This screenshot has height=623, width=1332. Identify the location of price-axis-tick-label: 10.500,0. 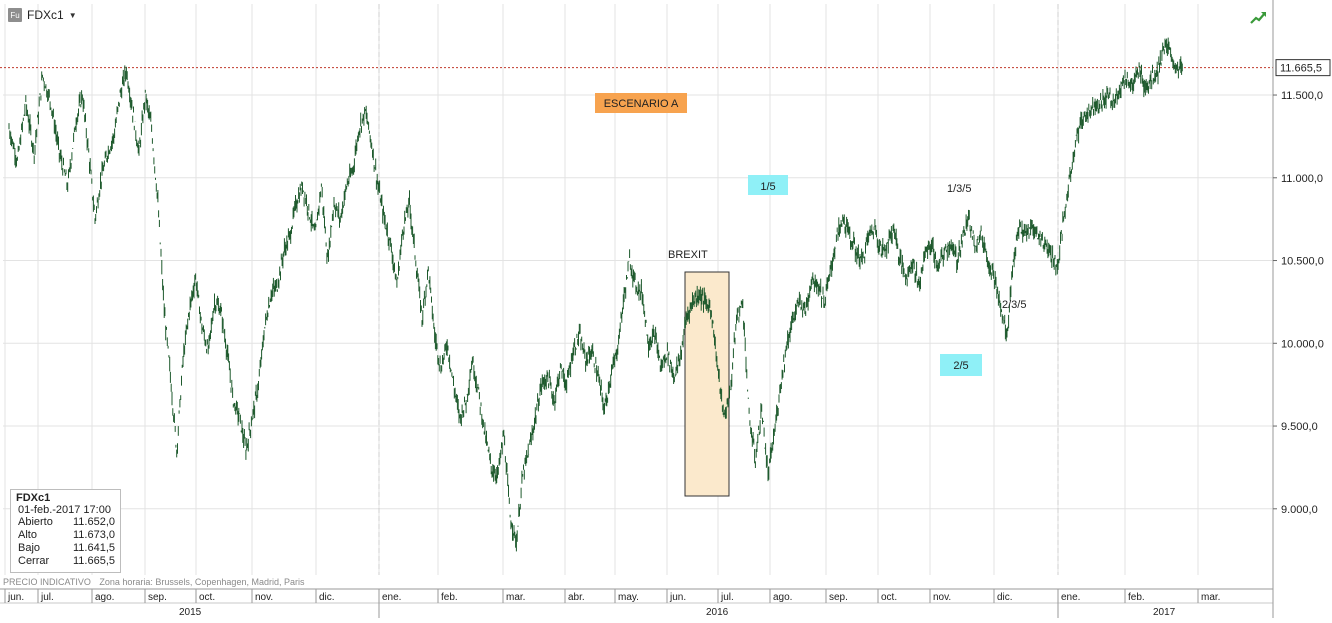
(1302, 262).